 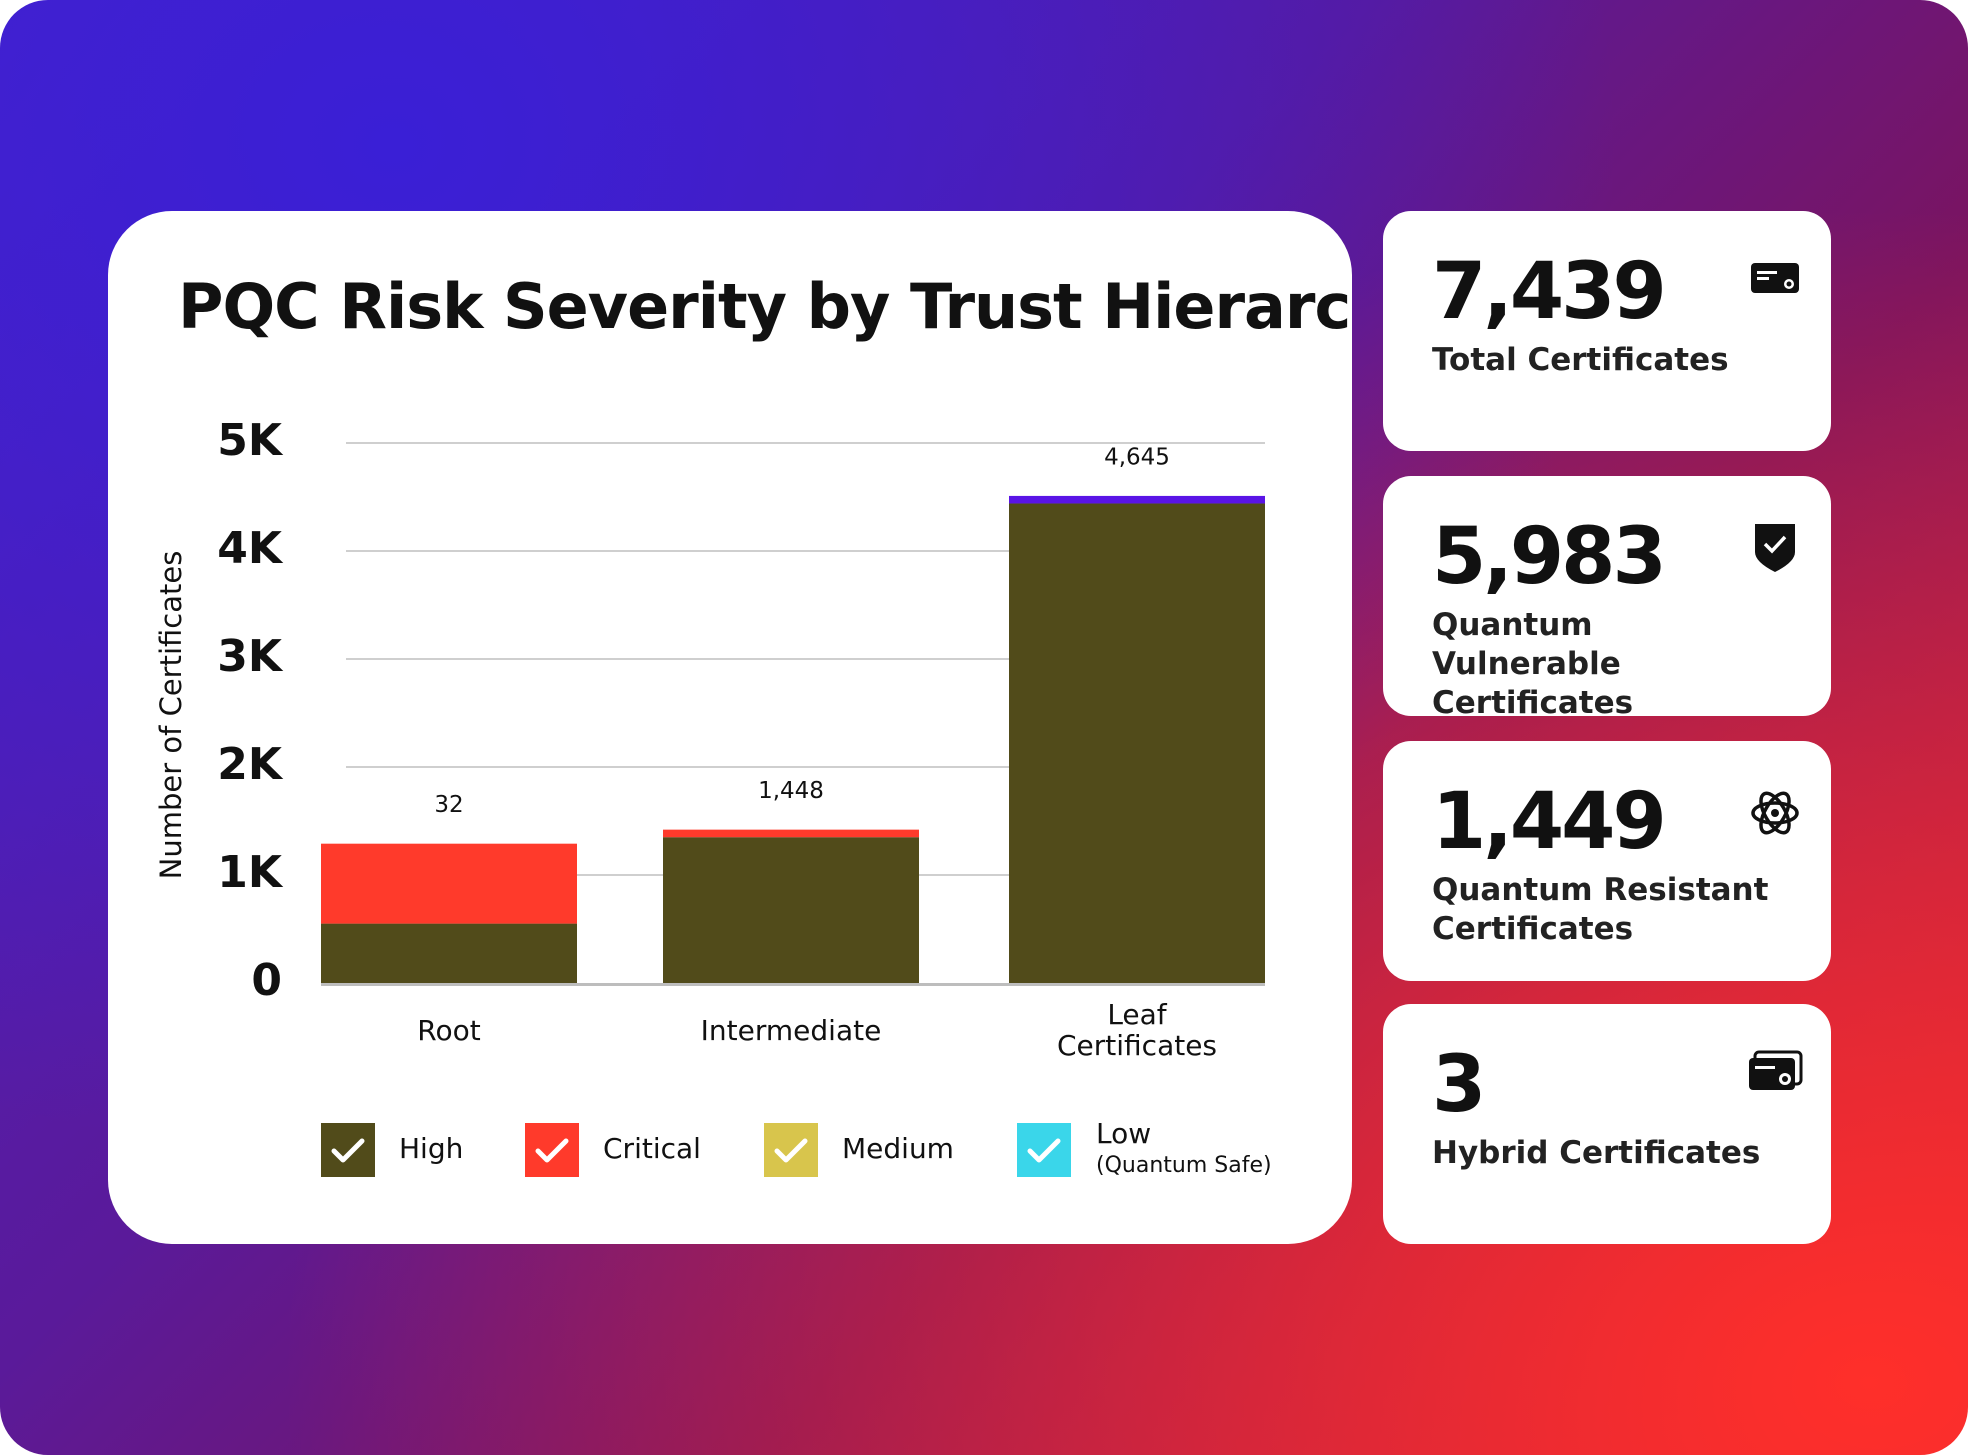 What do you see at coordinates (1549, 822) in the screenshot?
I see `stat-value: 1,449` at bounding box center [1549, 822].